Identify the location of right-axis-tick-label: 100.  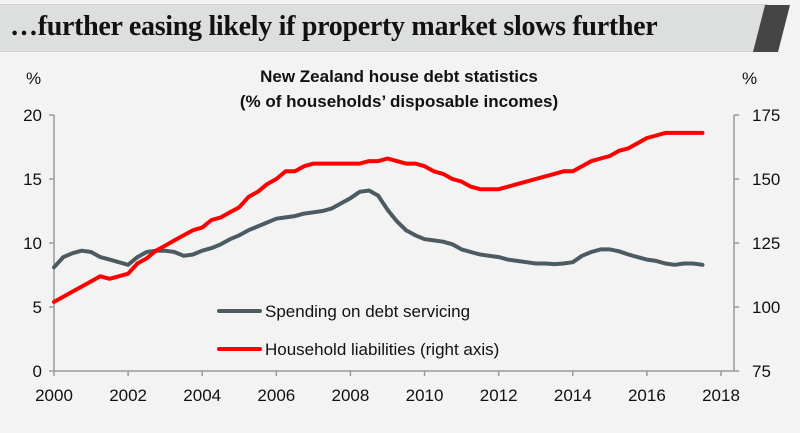
(766, 307).